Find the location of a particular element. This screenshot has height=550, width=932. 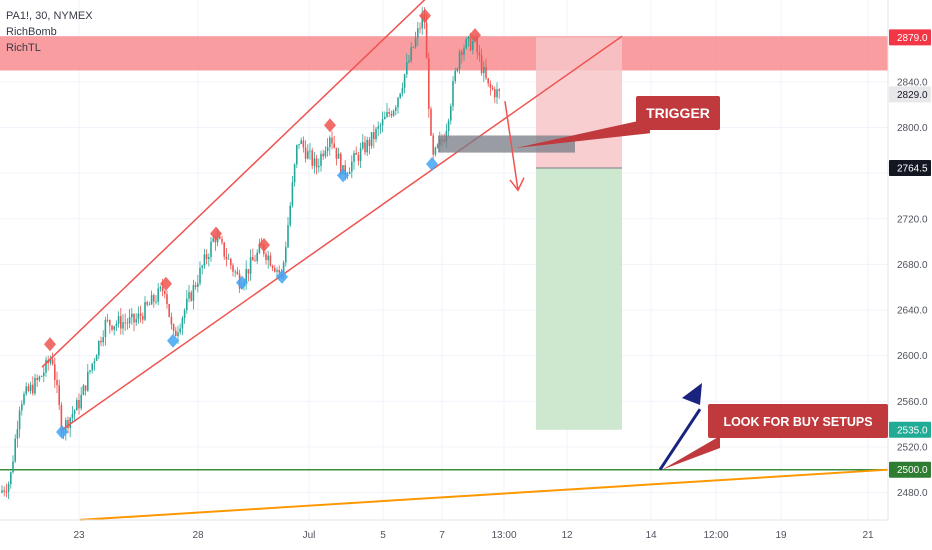

price-badge-label: 2535.0 is located at coordinates (912, 430).